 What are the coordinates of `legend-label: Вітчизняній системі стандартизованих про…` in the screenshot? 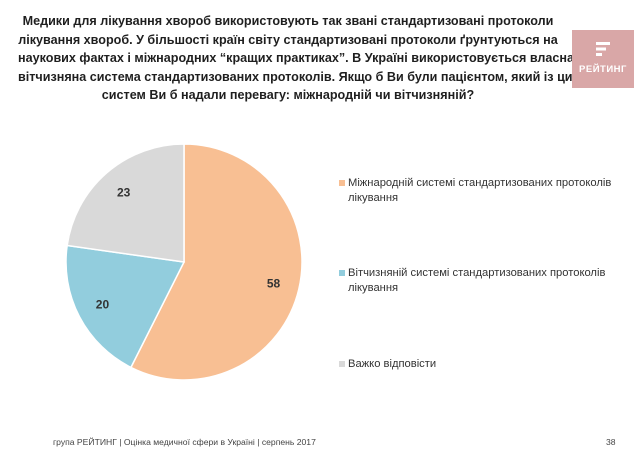 It's located at (477, 280).